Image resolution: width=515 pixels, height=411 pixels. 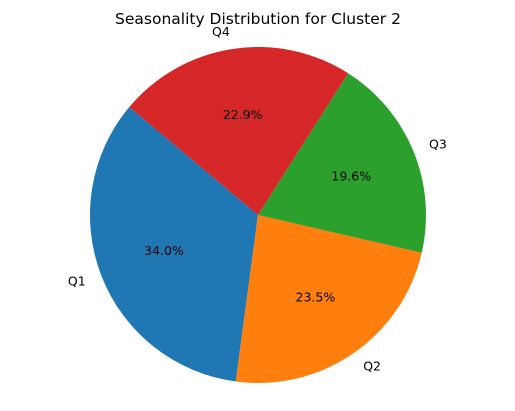 What do you see at coordinates (351, 175) in the screenshot?
I see `slice-percent-q3: 19.6%` at bounding box center [351, 175].